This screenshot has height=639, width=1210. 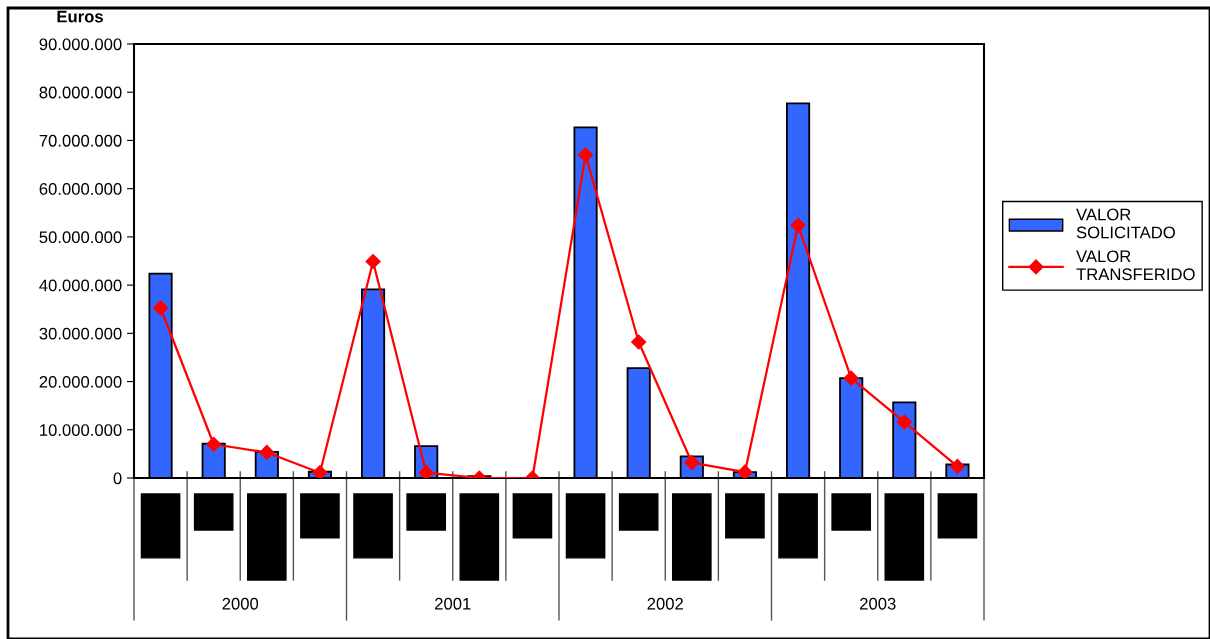 What do you see at coordinates (80, 140) in the screenshot?
I see `y-tick-label: 70.000.000` at bounding box center [80, 140].